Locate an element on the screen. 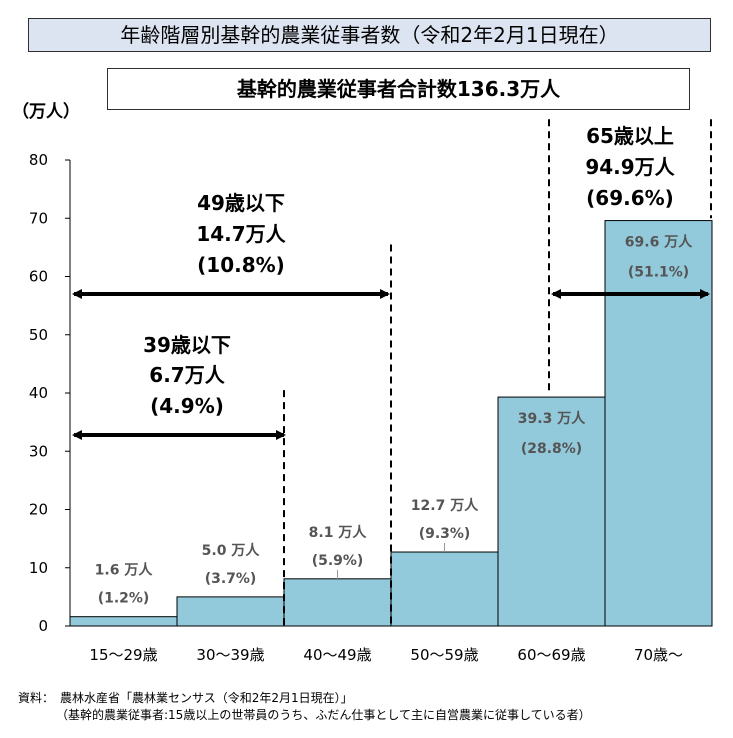  bar-percent-label: (9.3%) is located at coordinates (445, 534).